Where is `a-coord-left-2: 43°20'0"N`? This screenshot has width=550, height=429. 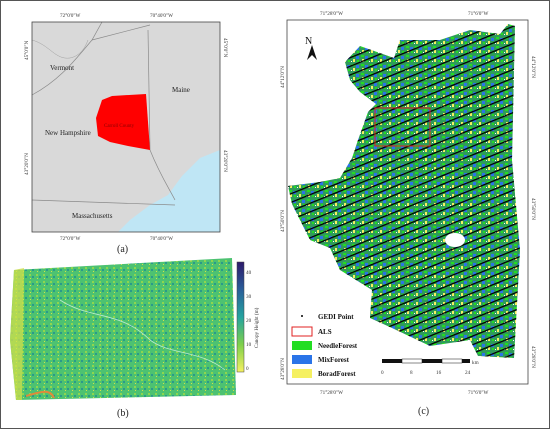 a-coord-left-2: 43°20'0"N is located at coordinates (26, 164).